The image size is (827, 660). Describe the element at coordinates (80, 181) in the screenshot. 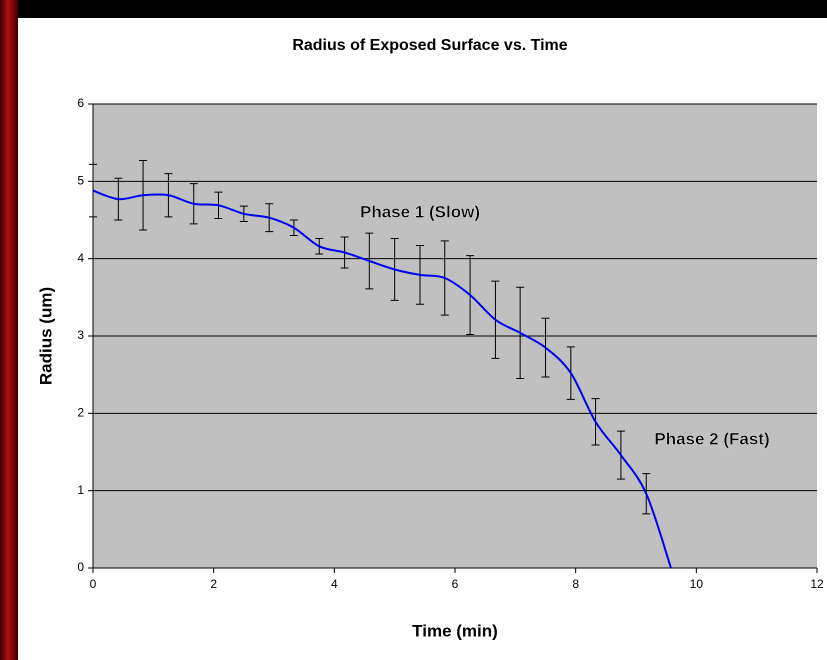

I see `y-tick-label: 5` at that location.